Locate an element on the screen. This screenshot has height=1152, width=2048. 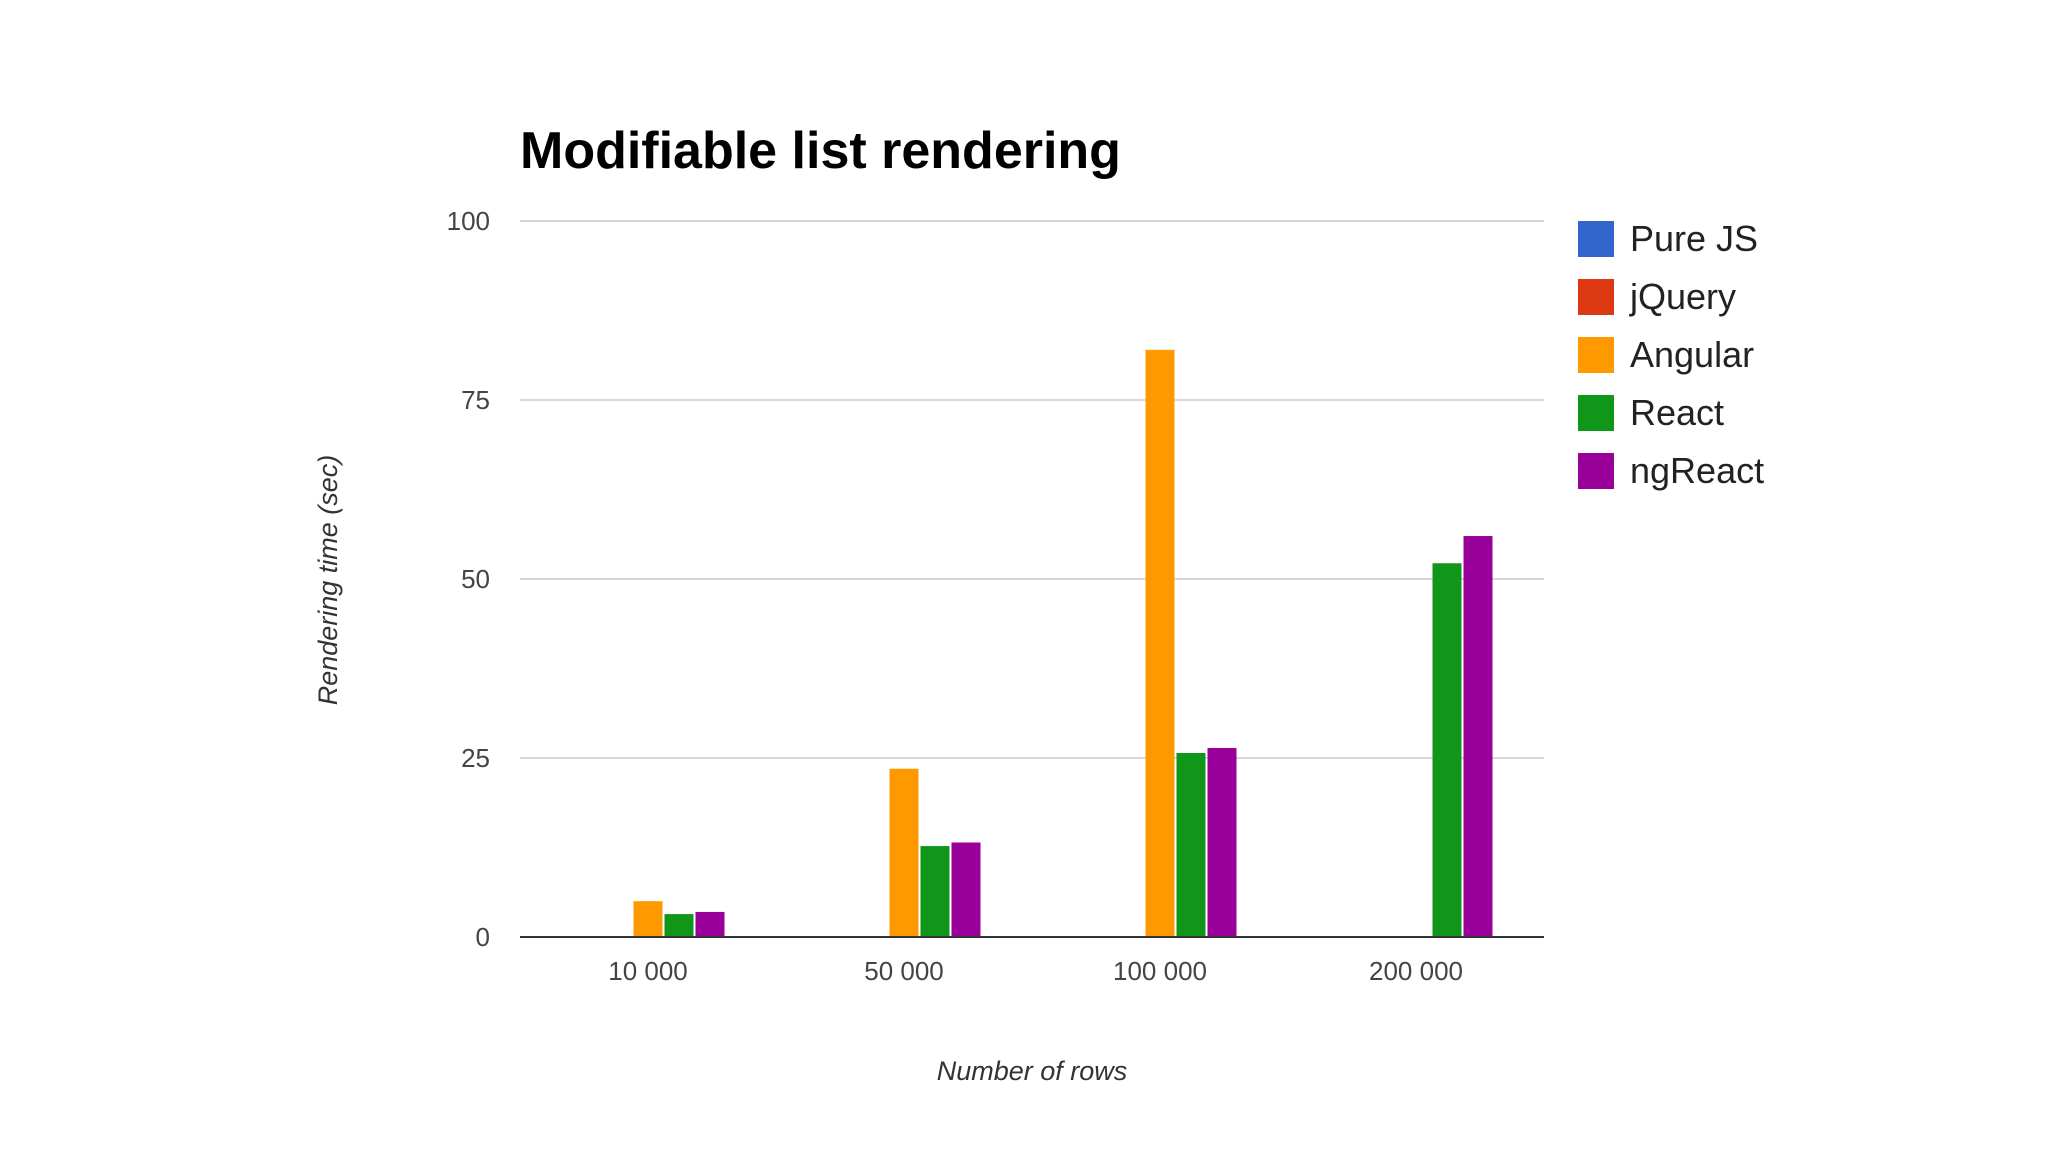
x-tick-label: 100 000 is located at coordinates (1160, 971).